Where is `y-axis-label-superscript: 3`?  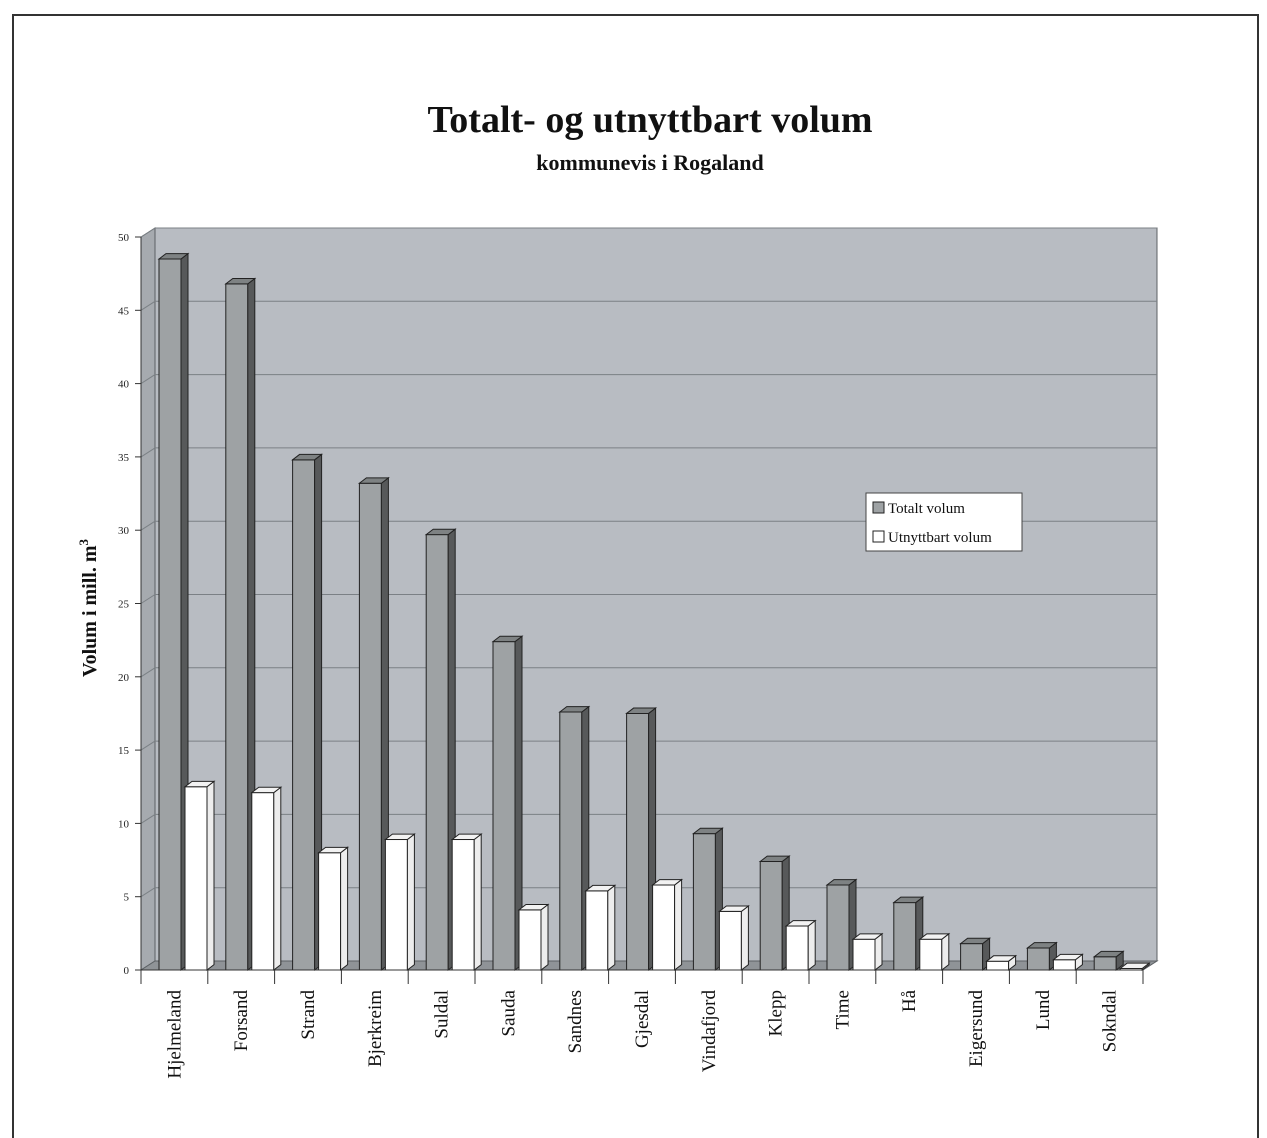 y-axis-label-superscript: 3 is located at coordinates (83, 542).